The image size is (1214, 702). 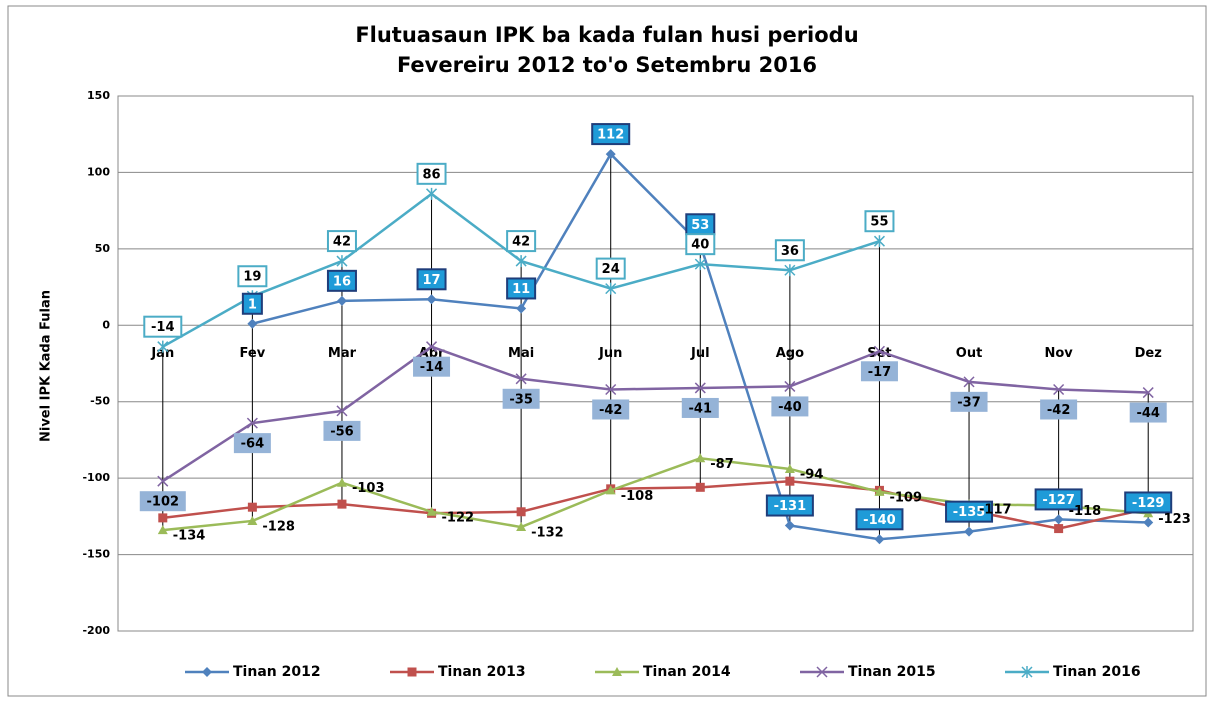 What do you see at coordinates (969, 353) in the screenshot?
I see `x-tick-label: Out` at bounding box center [969, 353].